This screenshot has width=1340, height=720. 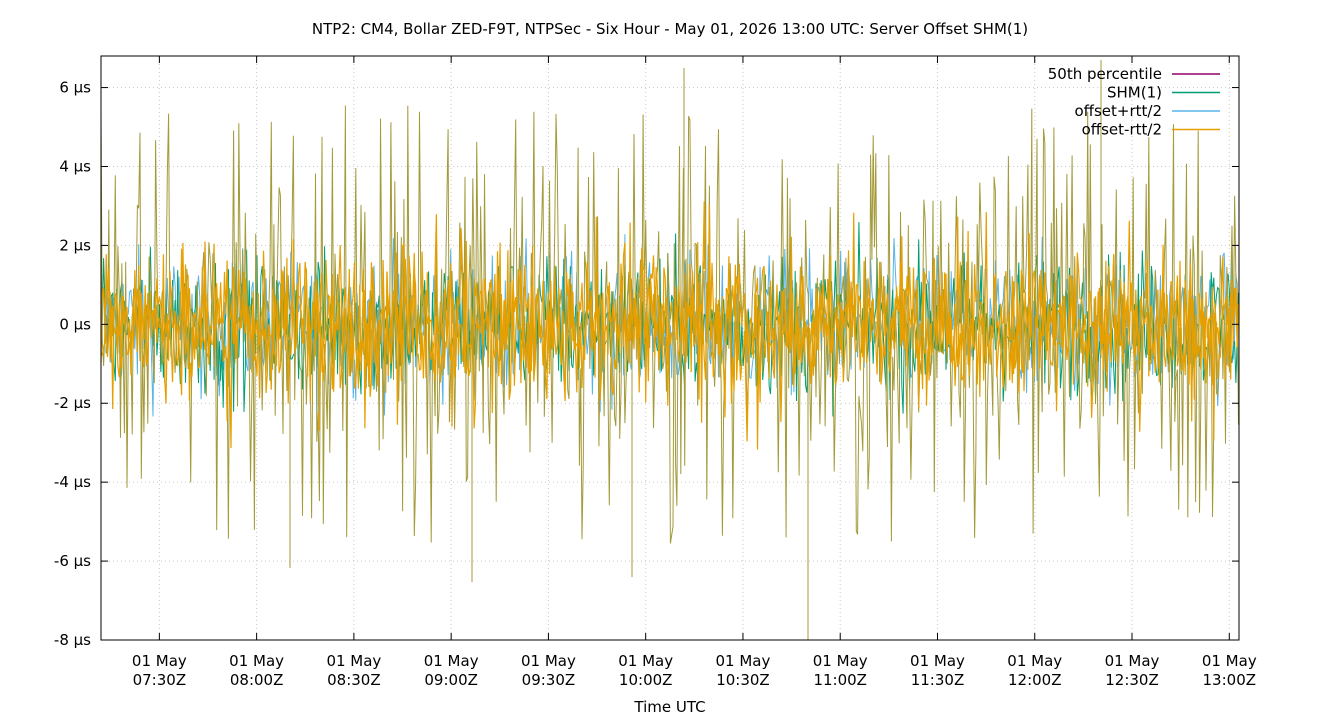 I want to click on x-tick-time: 08:30Z, so click(x=354, y=680).